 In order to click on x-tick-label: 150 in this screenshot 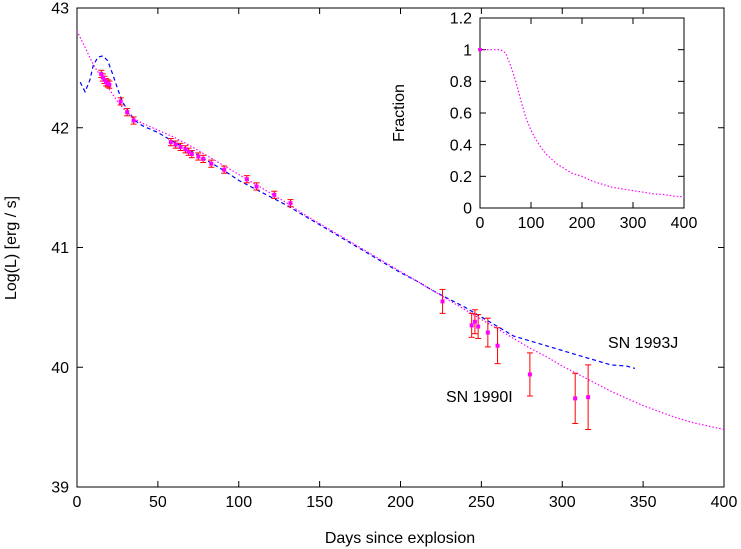, I will do `click(319, 502)`.